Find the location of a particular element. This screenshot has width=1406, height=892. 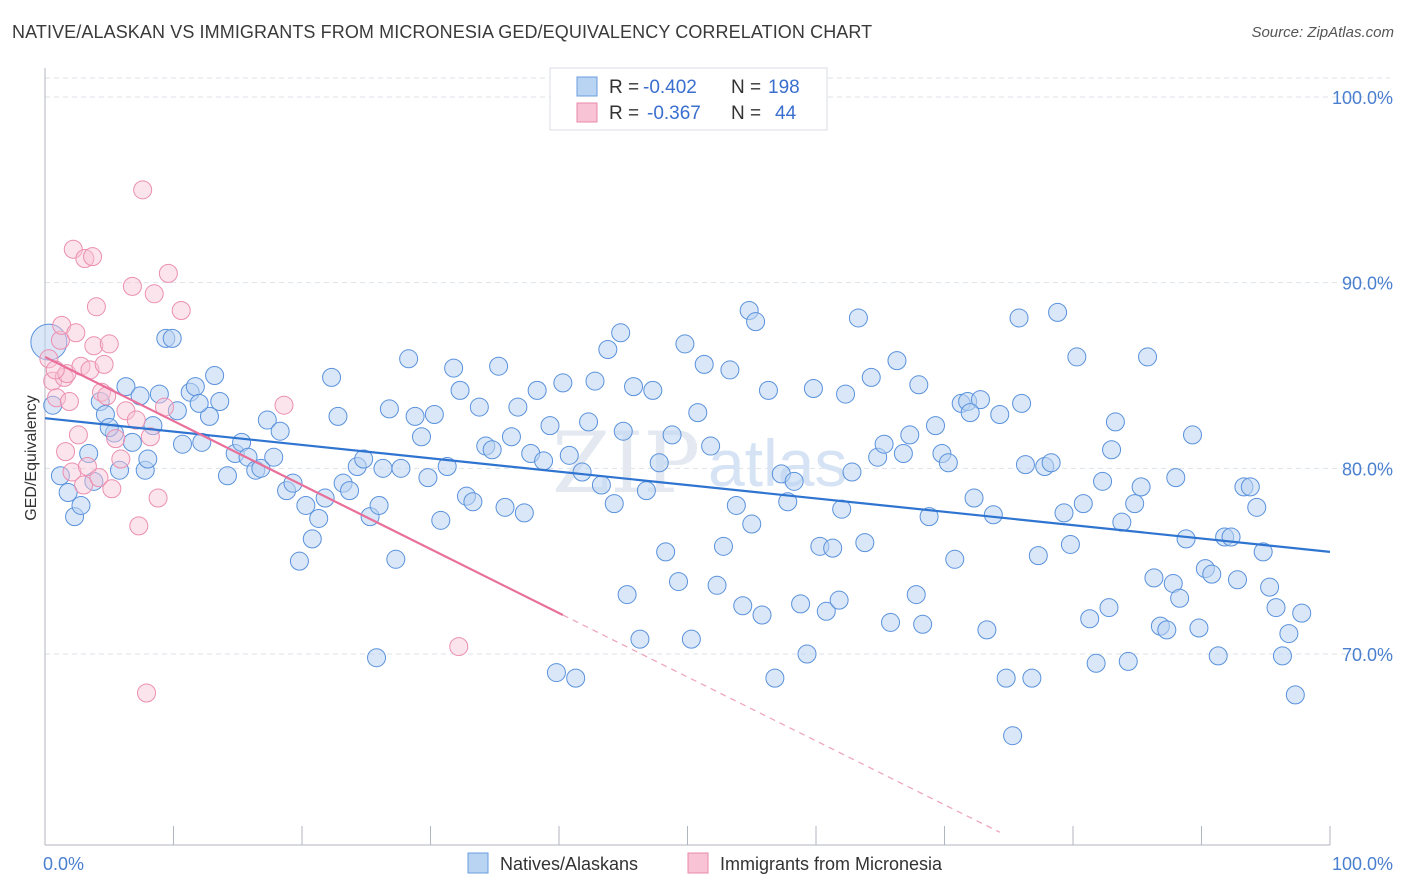

bottom-legend-series2: Immigrants from Micronesia is located at coordinates (831, 864).